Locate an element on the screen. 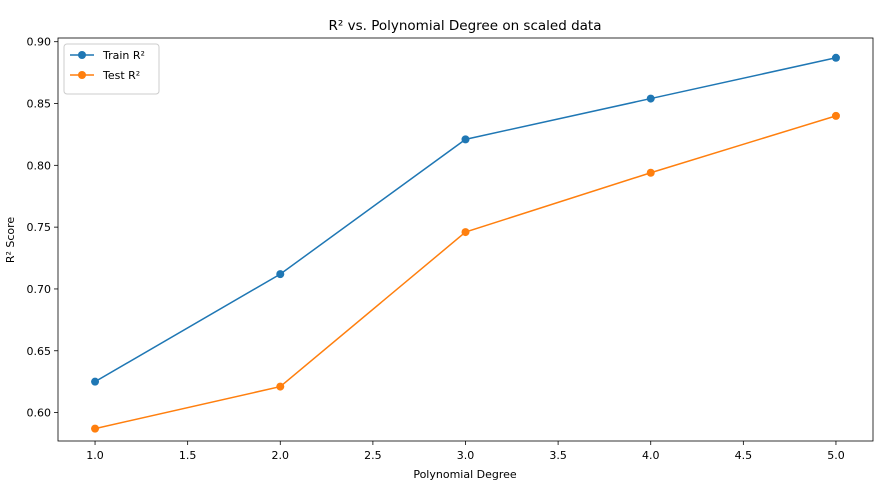 This screenshot has height=483, width=892. y-axis: 0.60 0.65 0.70 0.75 0.80 0.85 0.90 is located at coordinates (42, 228).